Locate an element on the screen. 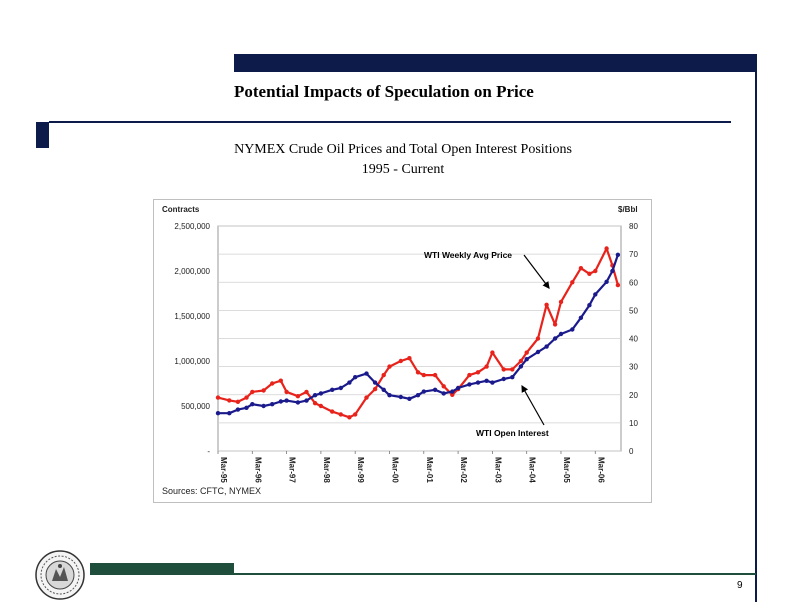 This screenshot has height=612, width=792. right-tick-label: 60 is located at coordinates (633, 282).